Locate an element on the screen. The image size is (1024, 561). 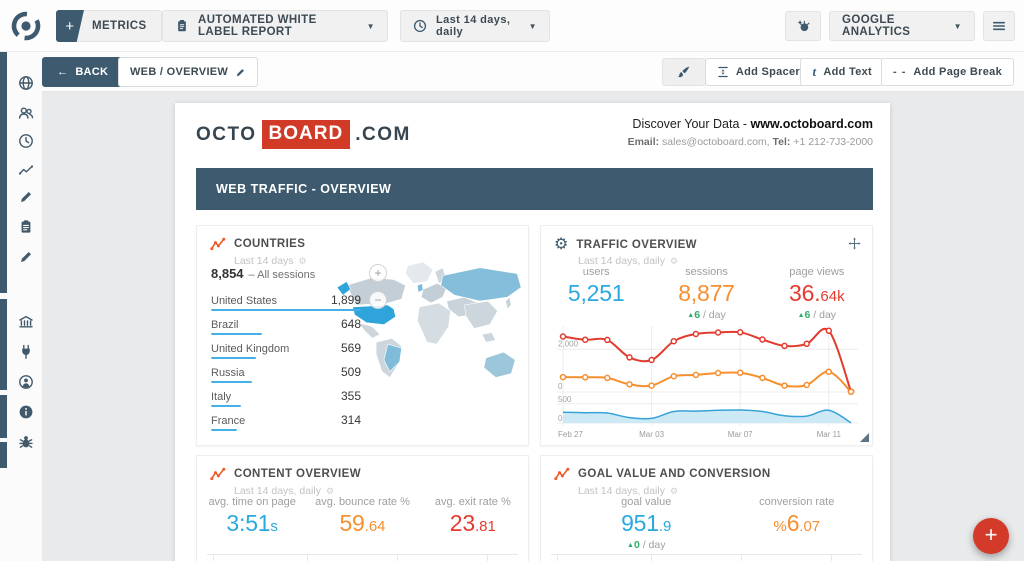
person-icon is located at coordinates (26, 382).